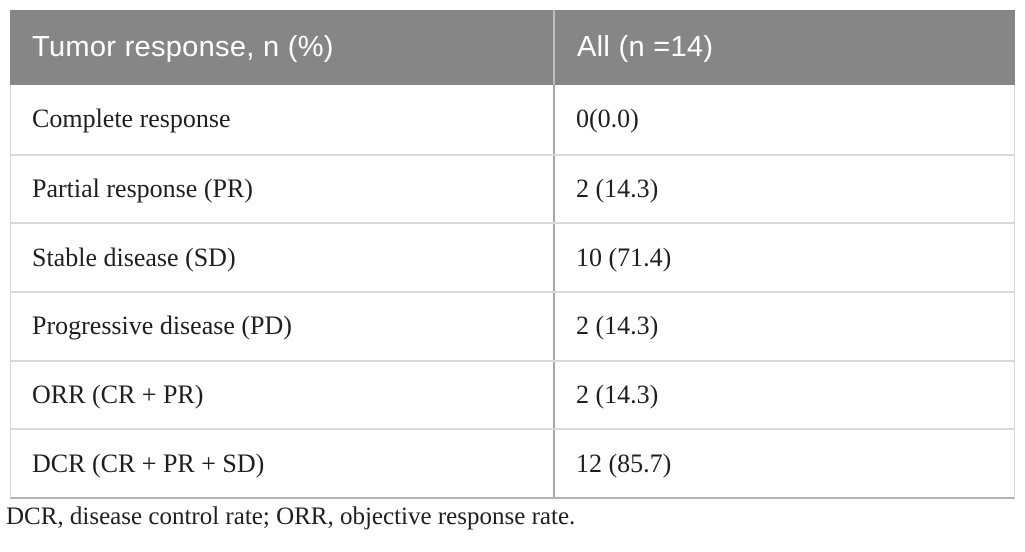  What do you see at coordinates (512, 325) in the screenshot?
I see `table-row: Progressive disease (PD) 2 (14.3)` at bounding box center [512, 325].